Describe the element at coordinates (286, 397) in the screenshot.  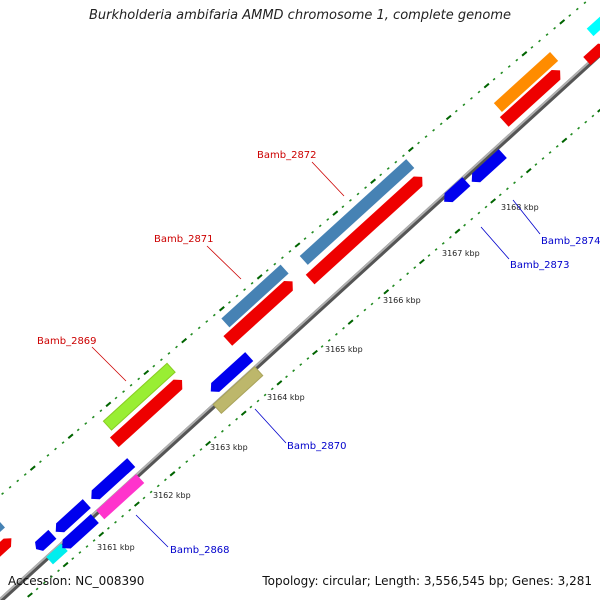
I see `tick-label: 3164 kbp` at that location.